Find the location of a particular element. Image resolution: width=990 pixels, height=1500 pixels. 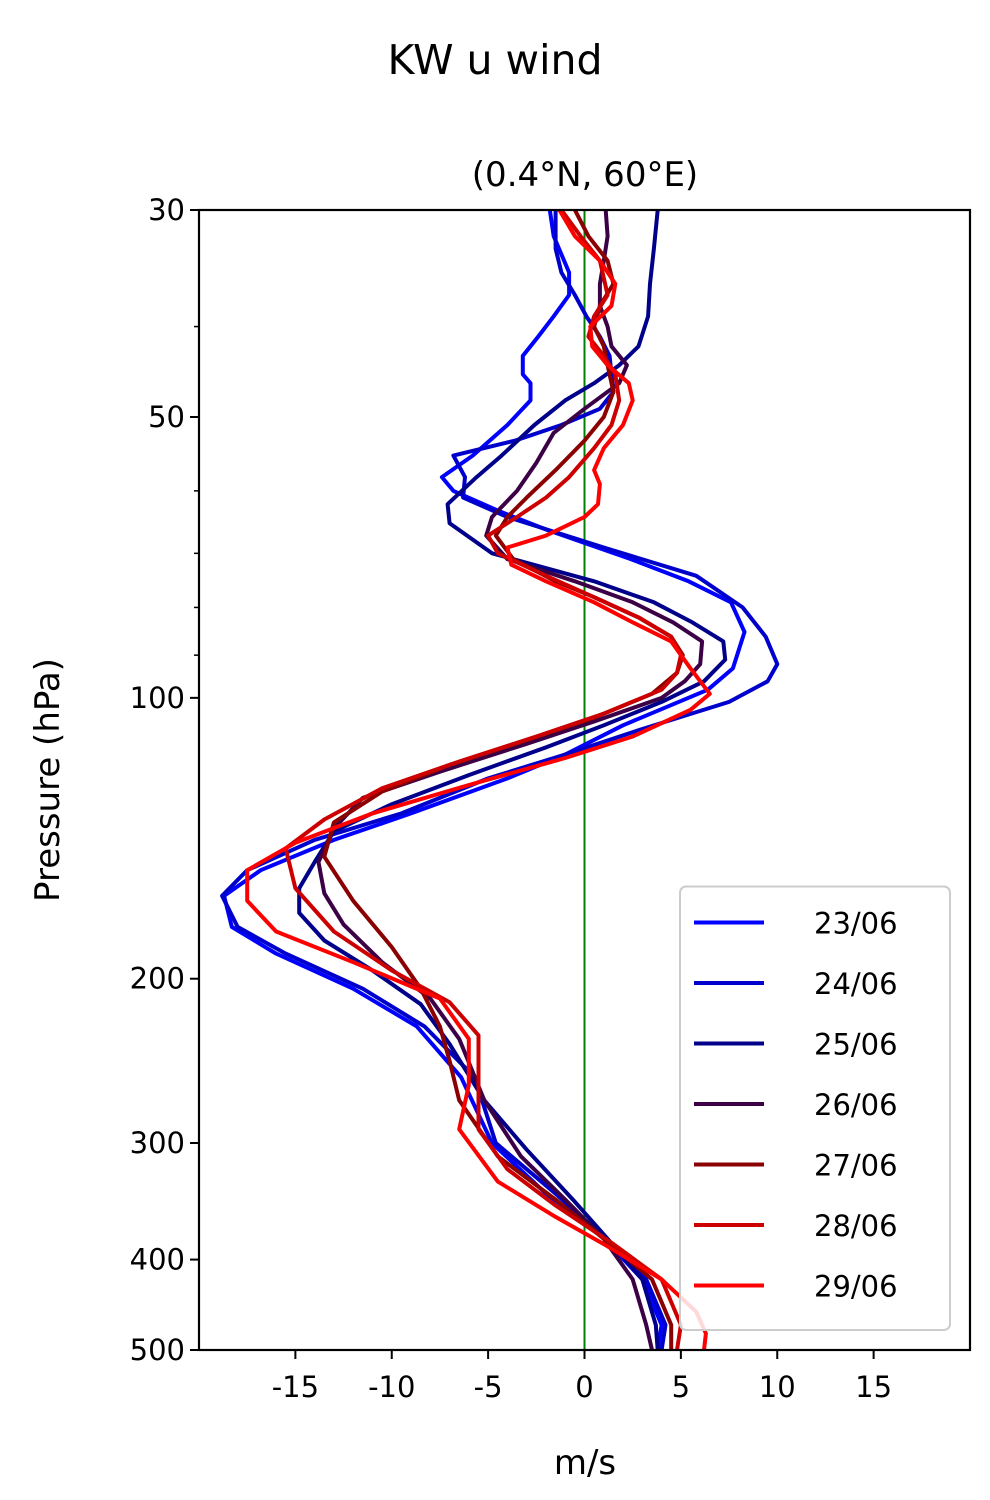

x-tick-label: 5 is located at coordinates (681, 1387).